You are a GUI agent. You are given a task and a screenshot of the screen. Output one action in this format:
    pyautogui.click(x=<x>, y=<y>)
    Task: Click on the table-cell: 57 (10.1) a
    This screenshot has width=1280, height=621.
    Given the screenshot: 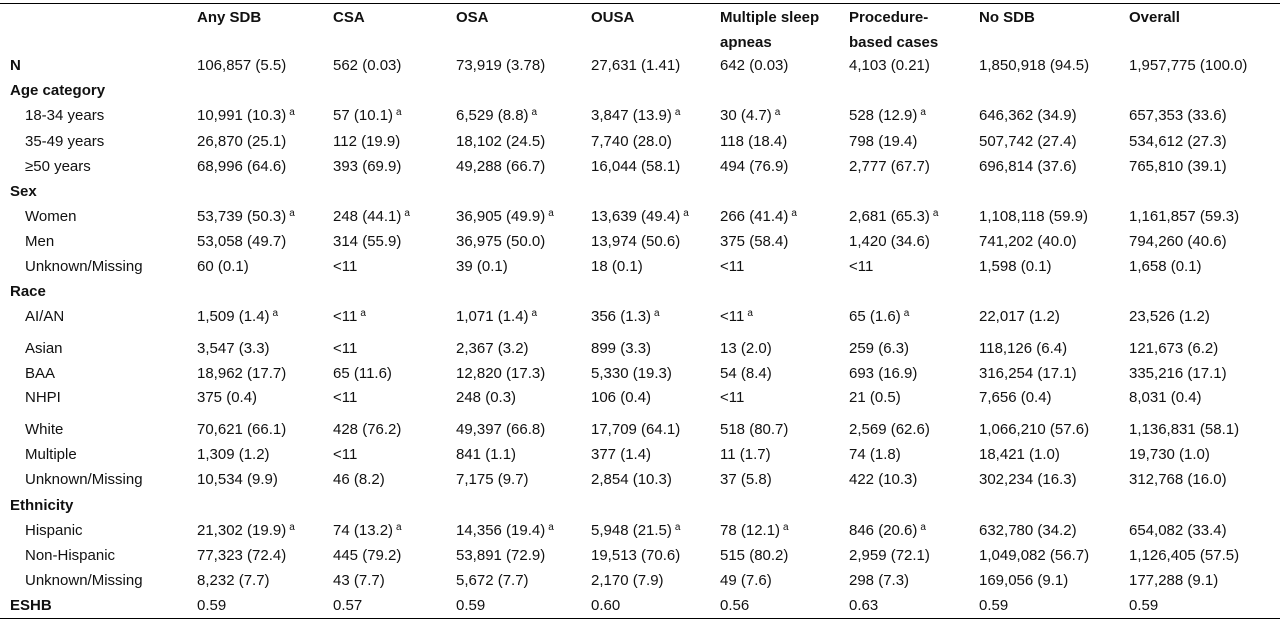 What is the action you would take?
    pyautogui.click(x=367, y=116)
    